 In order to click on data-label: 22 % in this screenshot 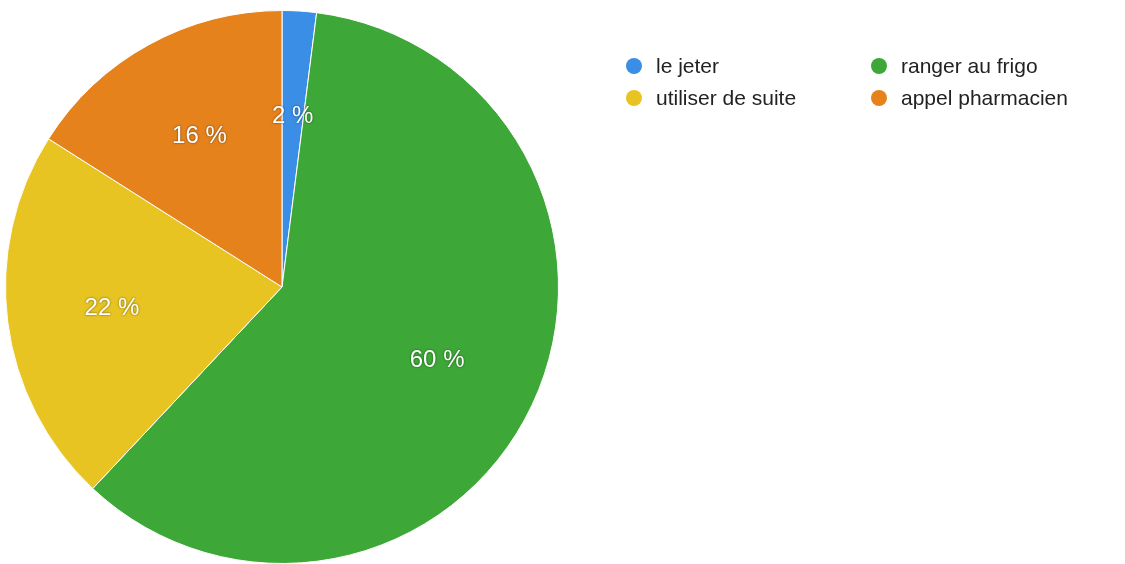, I will do `click(112, 307)`.